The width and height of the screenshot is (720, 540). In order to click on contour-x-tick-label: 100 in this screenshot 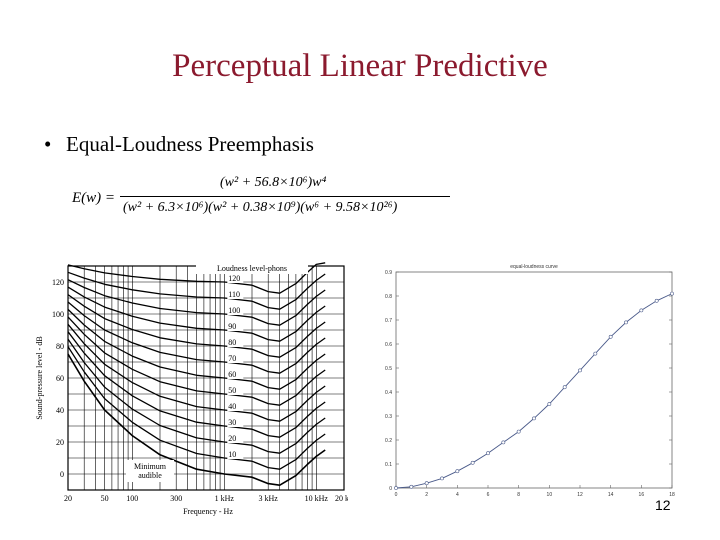, I will do `click(132, 498)`.